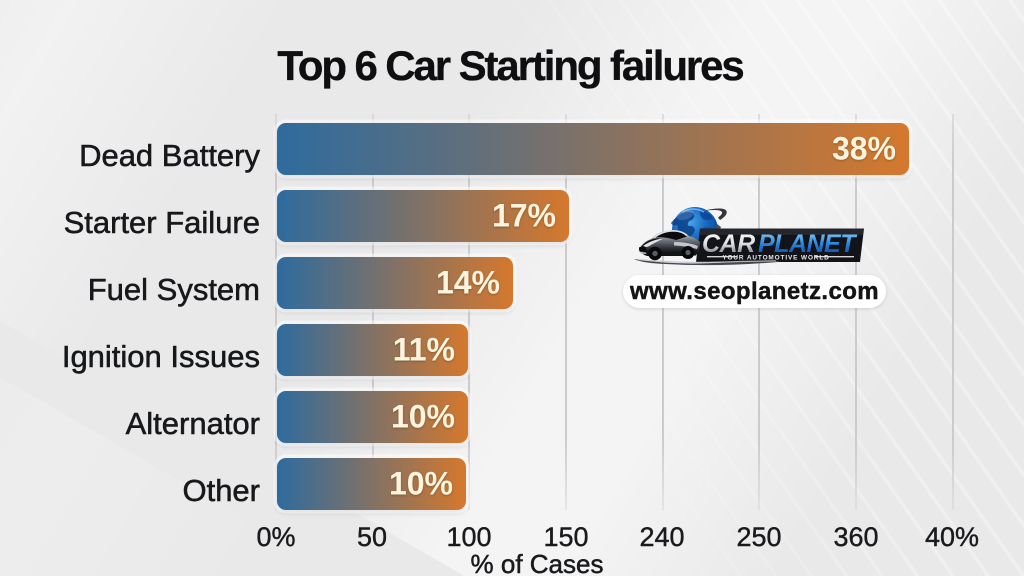 Image resolution: width=1024 pixels, height=576 pixels. Describe the element at coordinates (775, 257) in the screenshot. I see `svg-text: YOUR AUTOMOTIVE WORLD` at that location.